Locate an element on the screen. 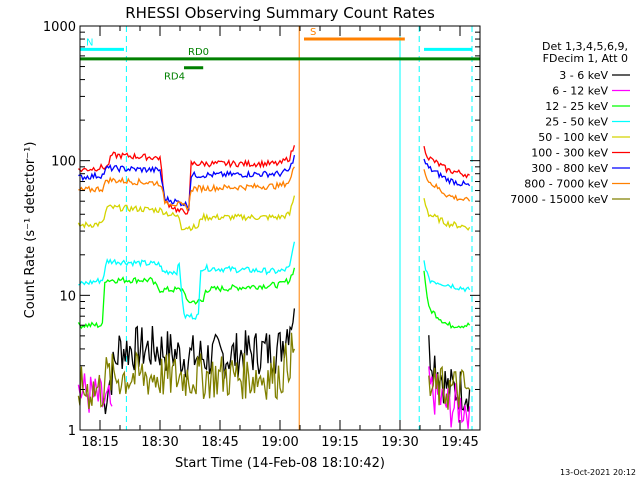  series-line-3-6-kev is located at coordinates (198, 361).